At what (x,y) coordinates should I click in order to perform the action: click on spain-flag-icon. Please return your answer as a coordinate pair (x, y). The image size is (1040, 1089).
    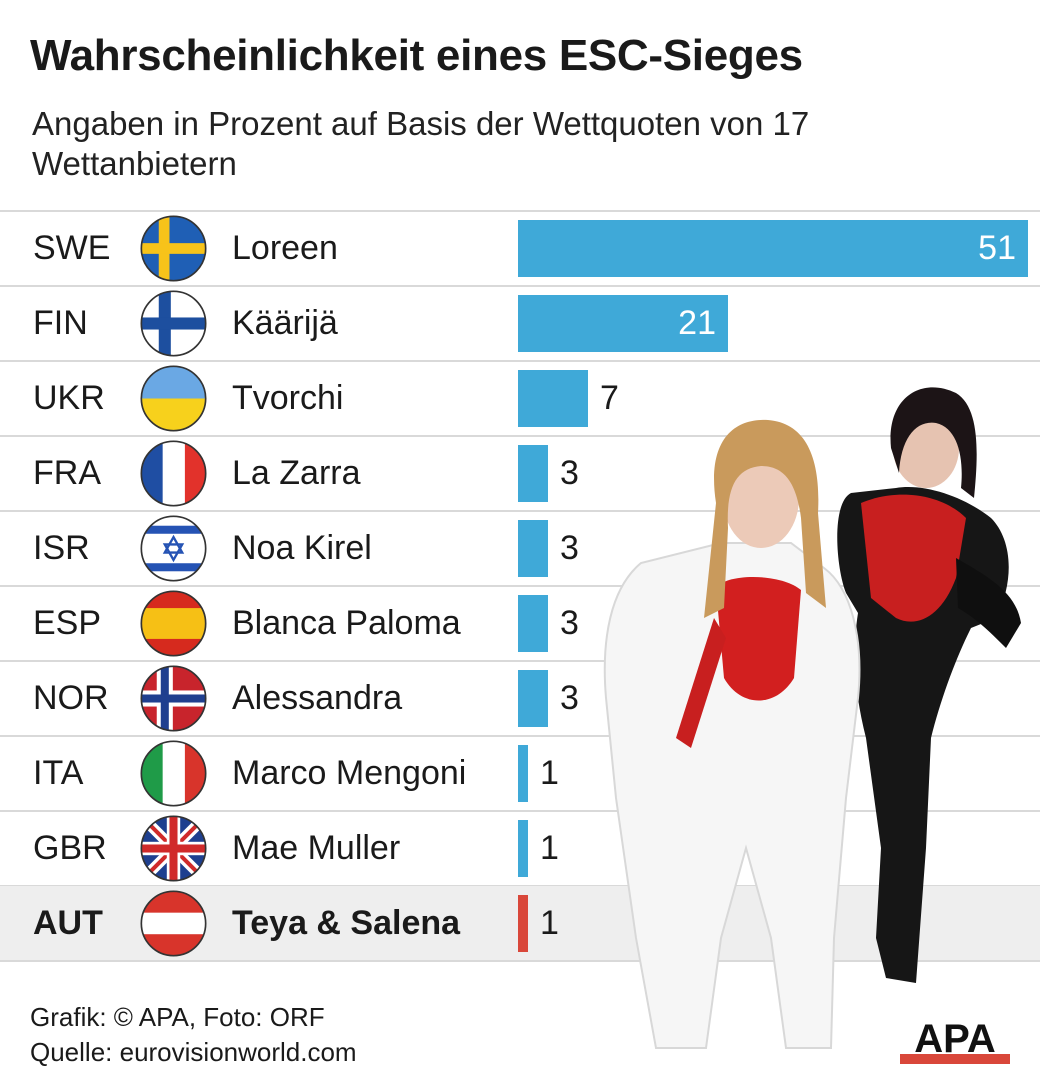
    Looking at the image, I should click on (173, 623).